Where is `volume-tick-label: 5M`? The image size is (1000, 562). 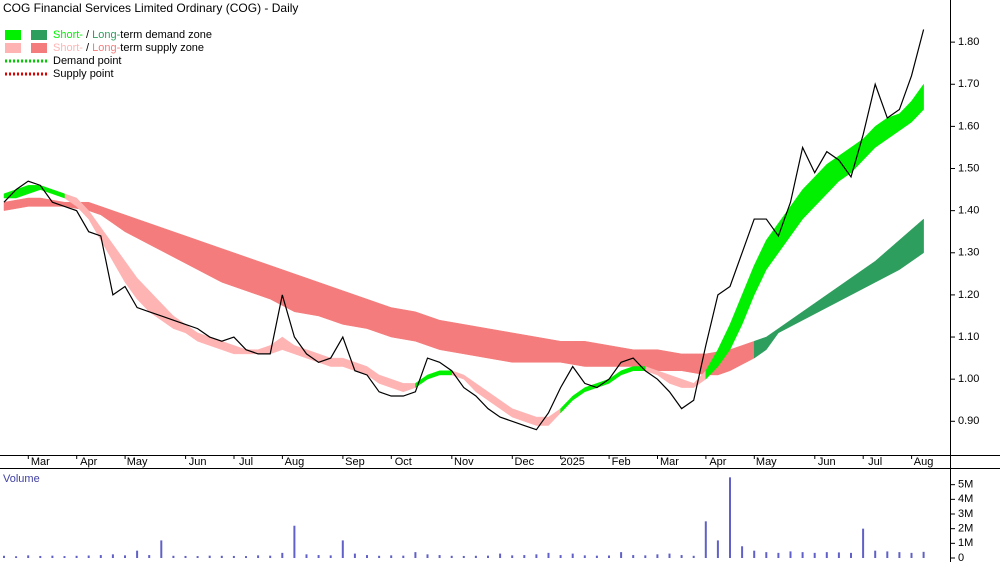 volume-tick-label: 5M is located at coordinates (965, 485).